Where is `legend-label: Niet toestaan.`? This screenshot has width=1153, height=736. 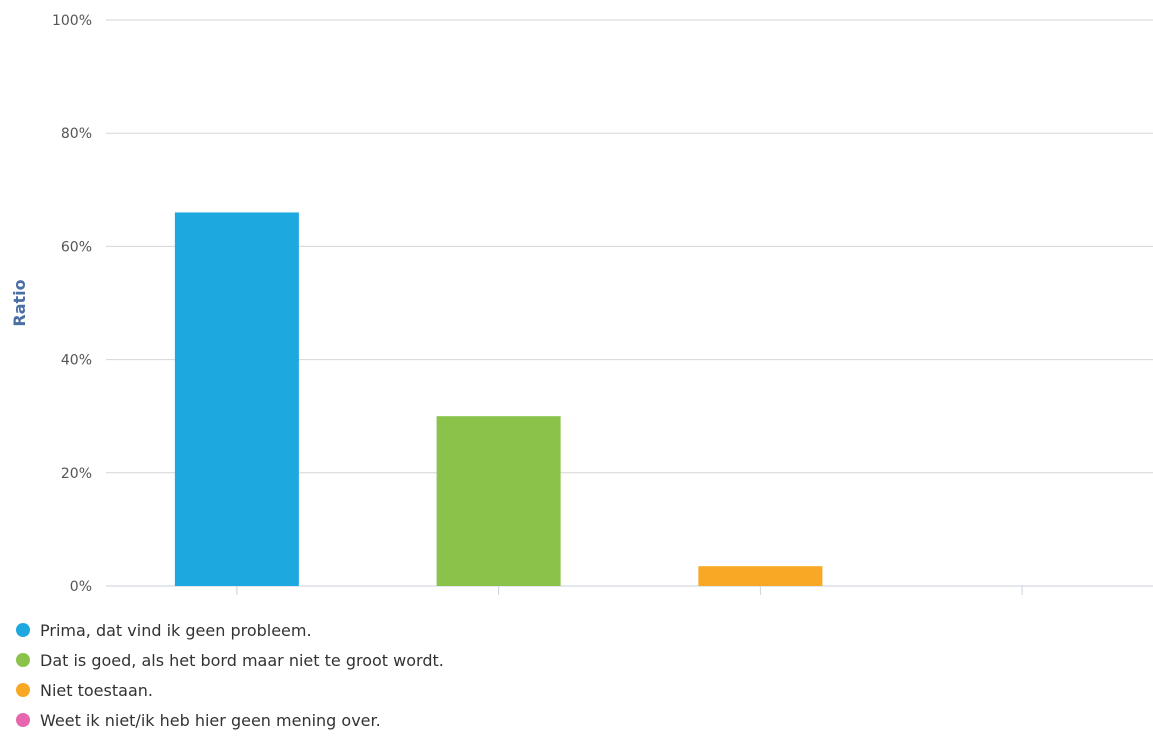
legend-label: Niet toestaan. is located at coordinates (96, 690).